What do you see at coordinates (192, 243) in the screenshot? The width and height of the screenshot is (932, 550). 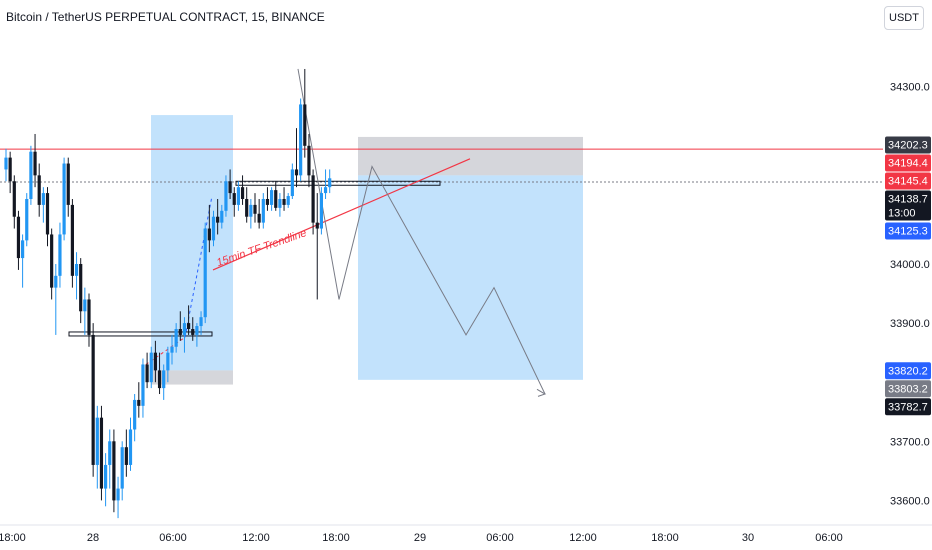 I see `trade-zone-long-target` at bounding box center [192, 243].